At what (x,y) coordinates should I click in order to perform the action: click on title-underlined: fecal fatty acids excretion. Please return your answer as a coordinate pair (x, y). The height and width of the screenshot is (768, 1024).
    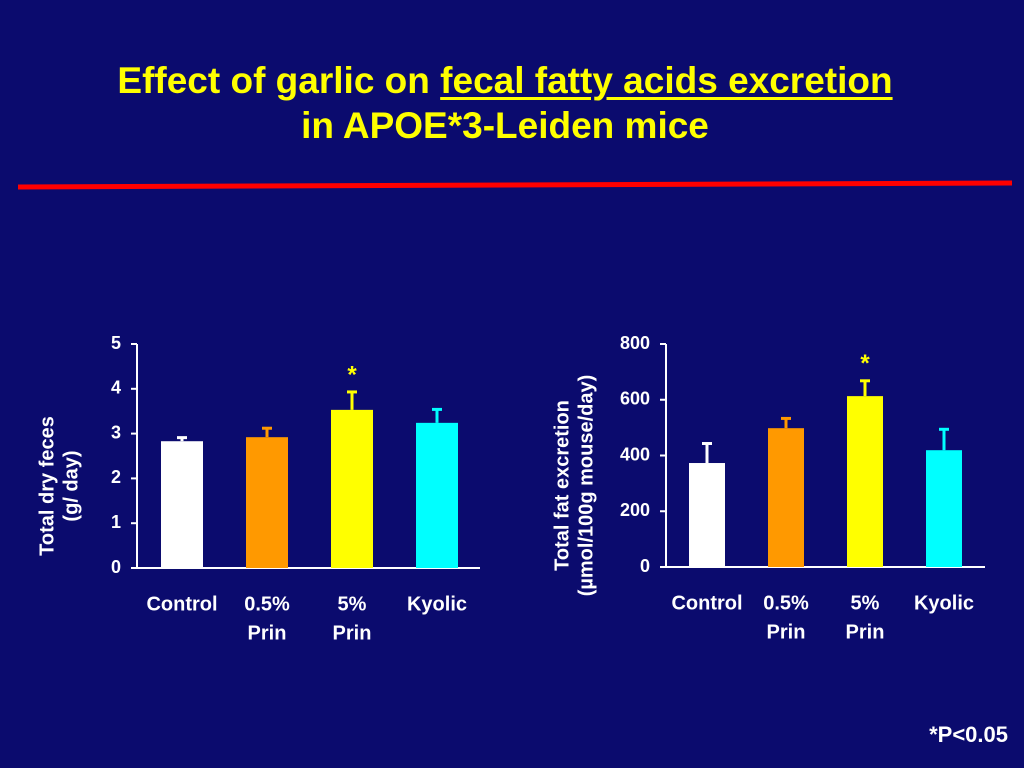
    Looking at the image, I should click on (666, 80).